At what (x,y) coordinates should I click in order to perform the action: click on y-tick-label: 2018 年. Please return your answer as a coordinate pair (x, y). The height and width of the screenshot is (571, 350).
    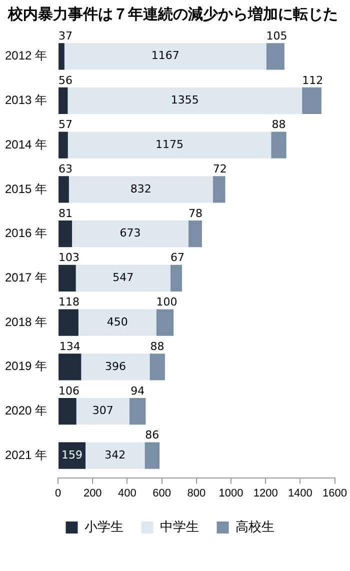
    Looking at the image, I should click on (26, 321).